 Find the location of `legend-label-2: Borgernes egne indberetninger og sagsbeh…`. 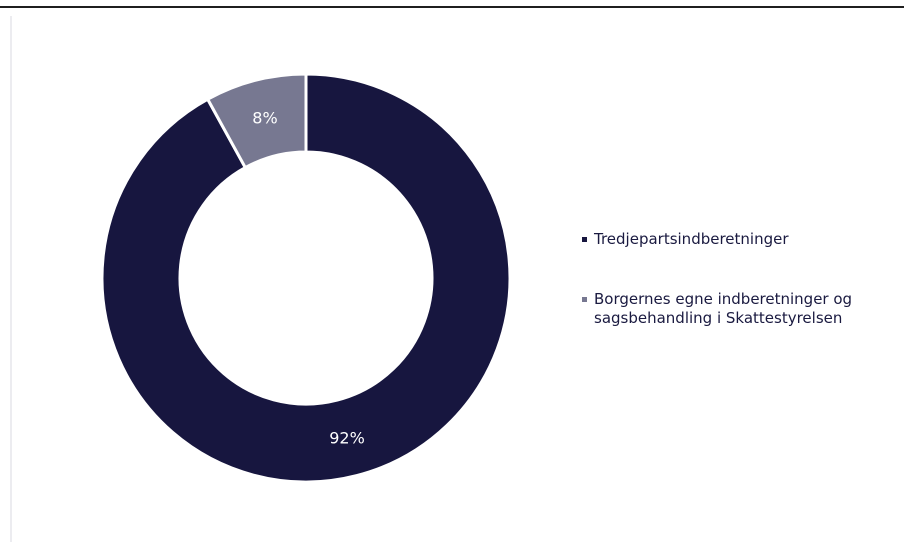

legend-label-2: Borgernes egne indberetninger og sagsbeh… is located at coordinates (723, 308).